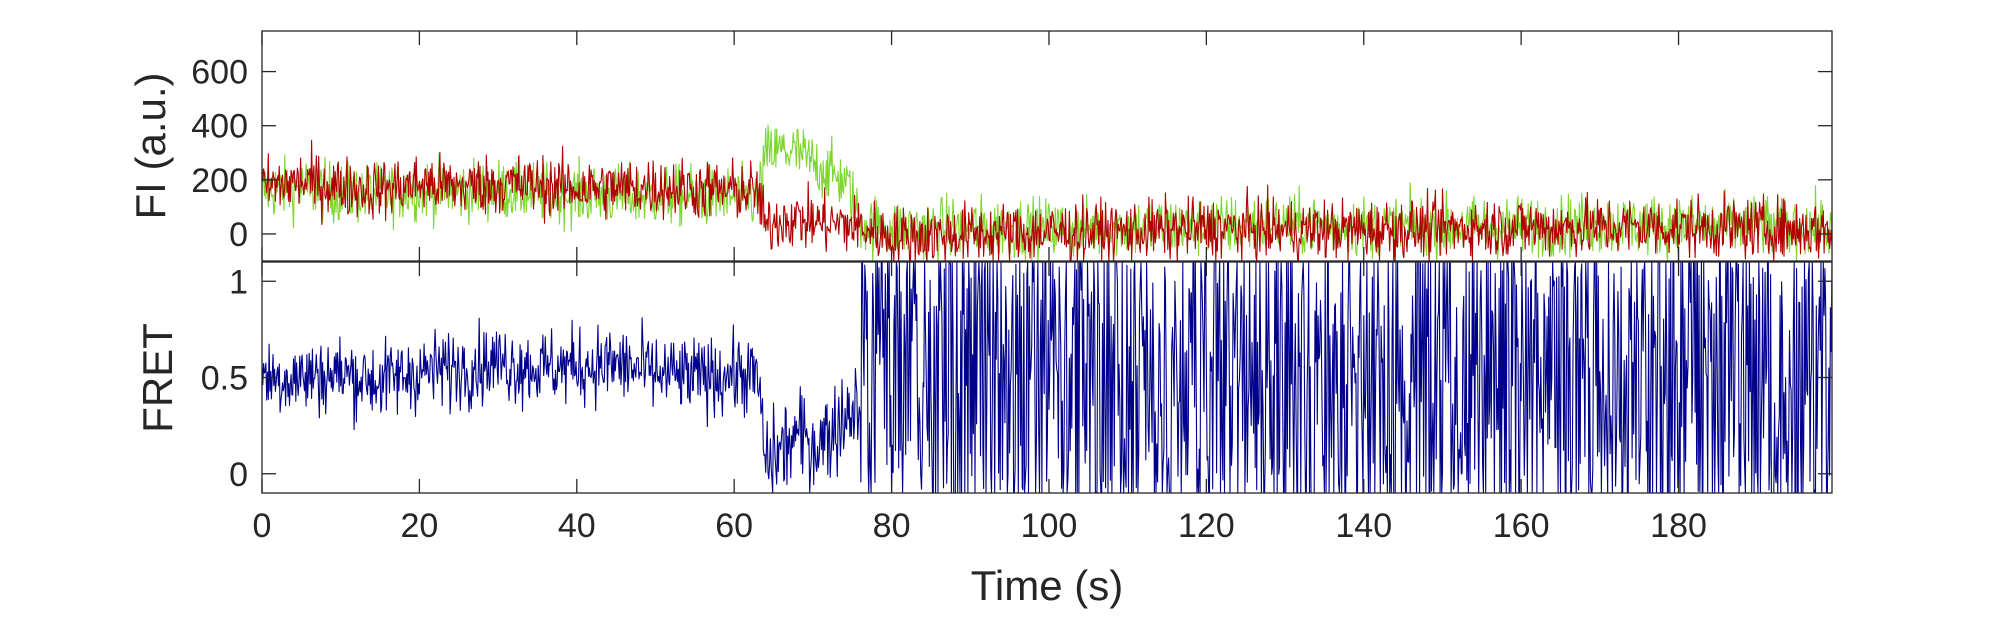 The image size is (2005, 625). Describe the element at coordinates (1047, 585) in the screenshot. I see `time-x-axis-label: Time (s)` at that location.